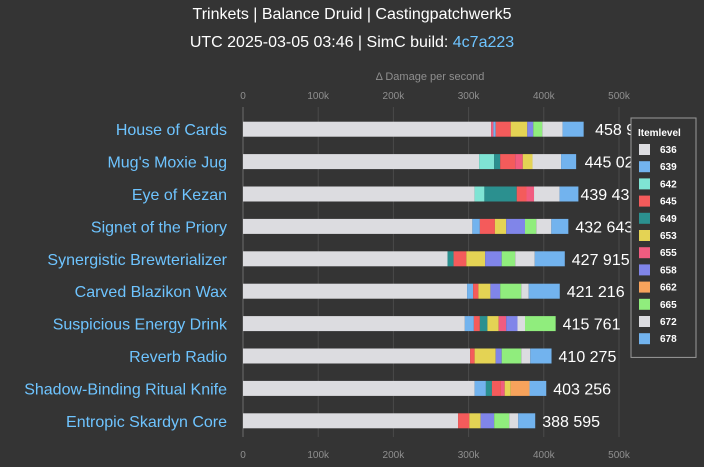  Describe the element at coordinates (668, 236) in the screenshot. I see `legend-item-label: 653` at that location.